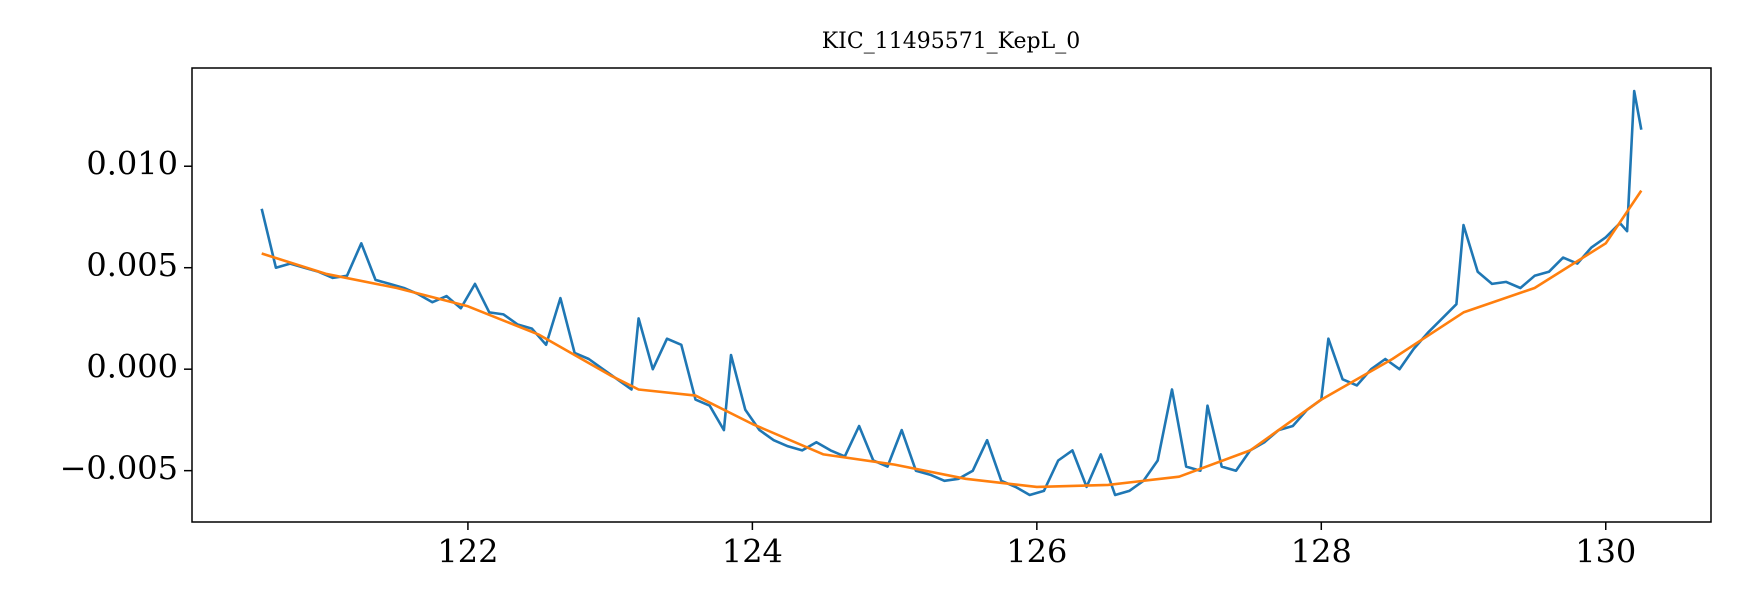  What do you see at coordinates (1036, 552) in the screenshot?
I see `x-tick-label: 126` at bounding box center [1036, 552].